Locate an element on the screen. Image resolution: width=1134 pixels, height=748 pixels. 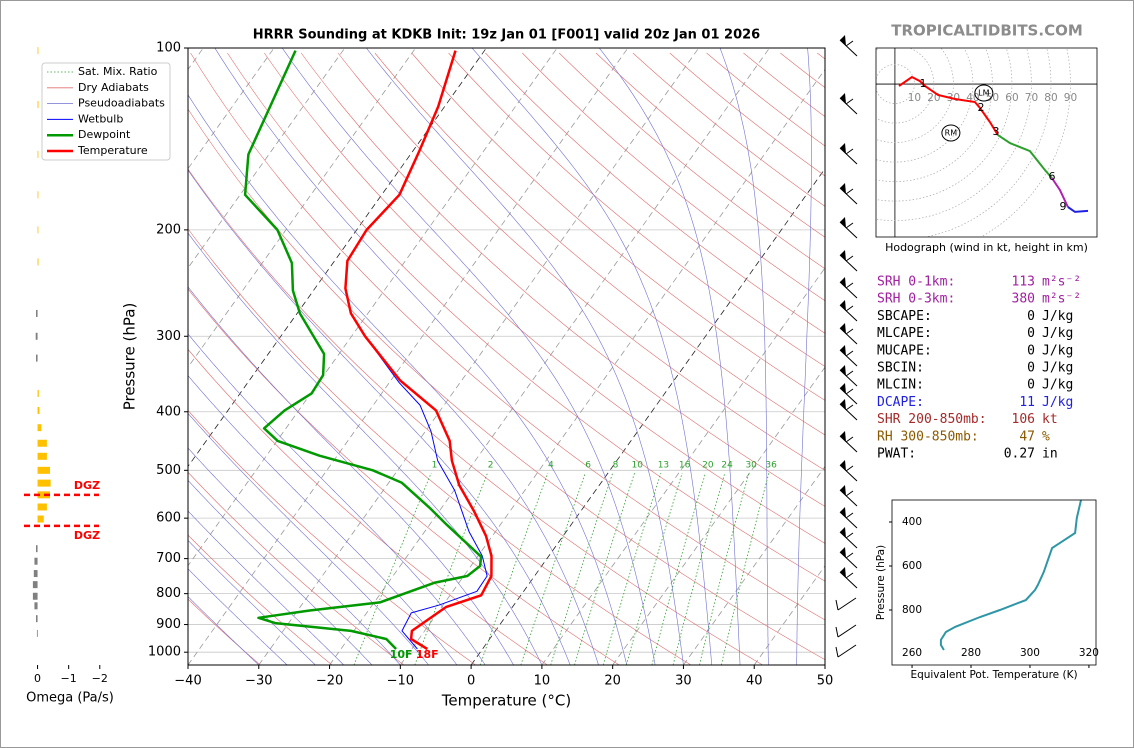
x-axis-label: Equivalent Pot. Temperature (K) is located at coordinates (993, 675).